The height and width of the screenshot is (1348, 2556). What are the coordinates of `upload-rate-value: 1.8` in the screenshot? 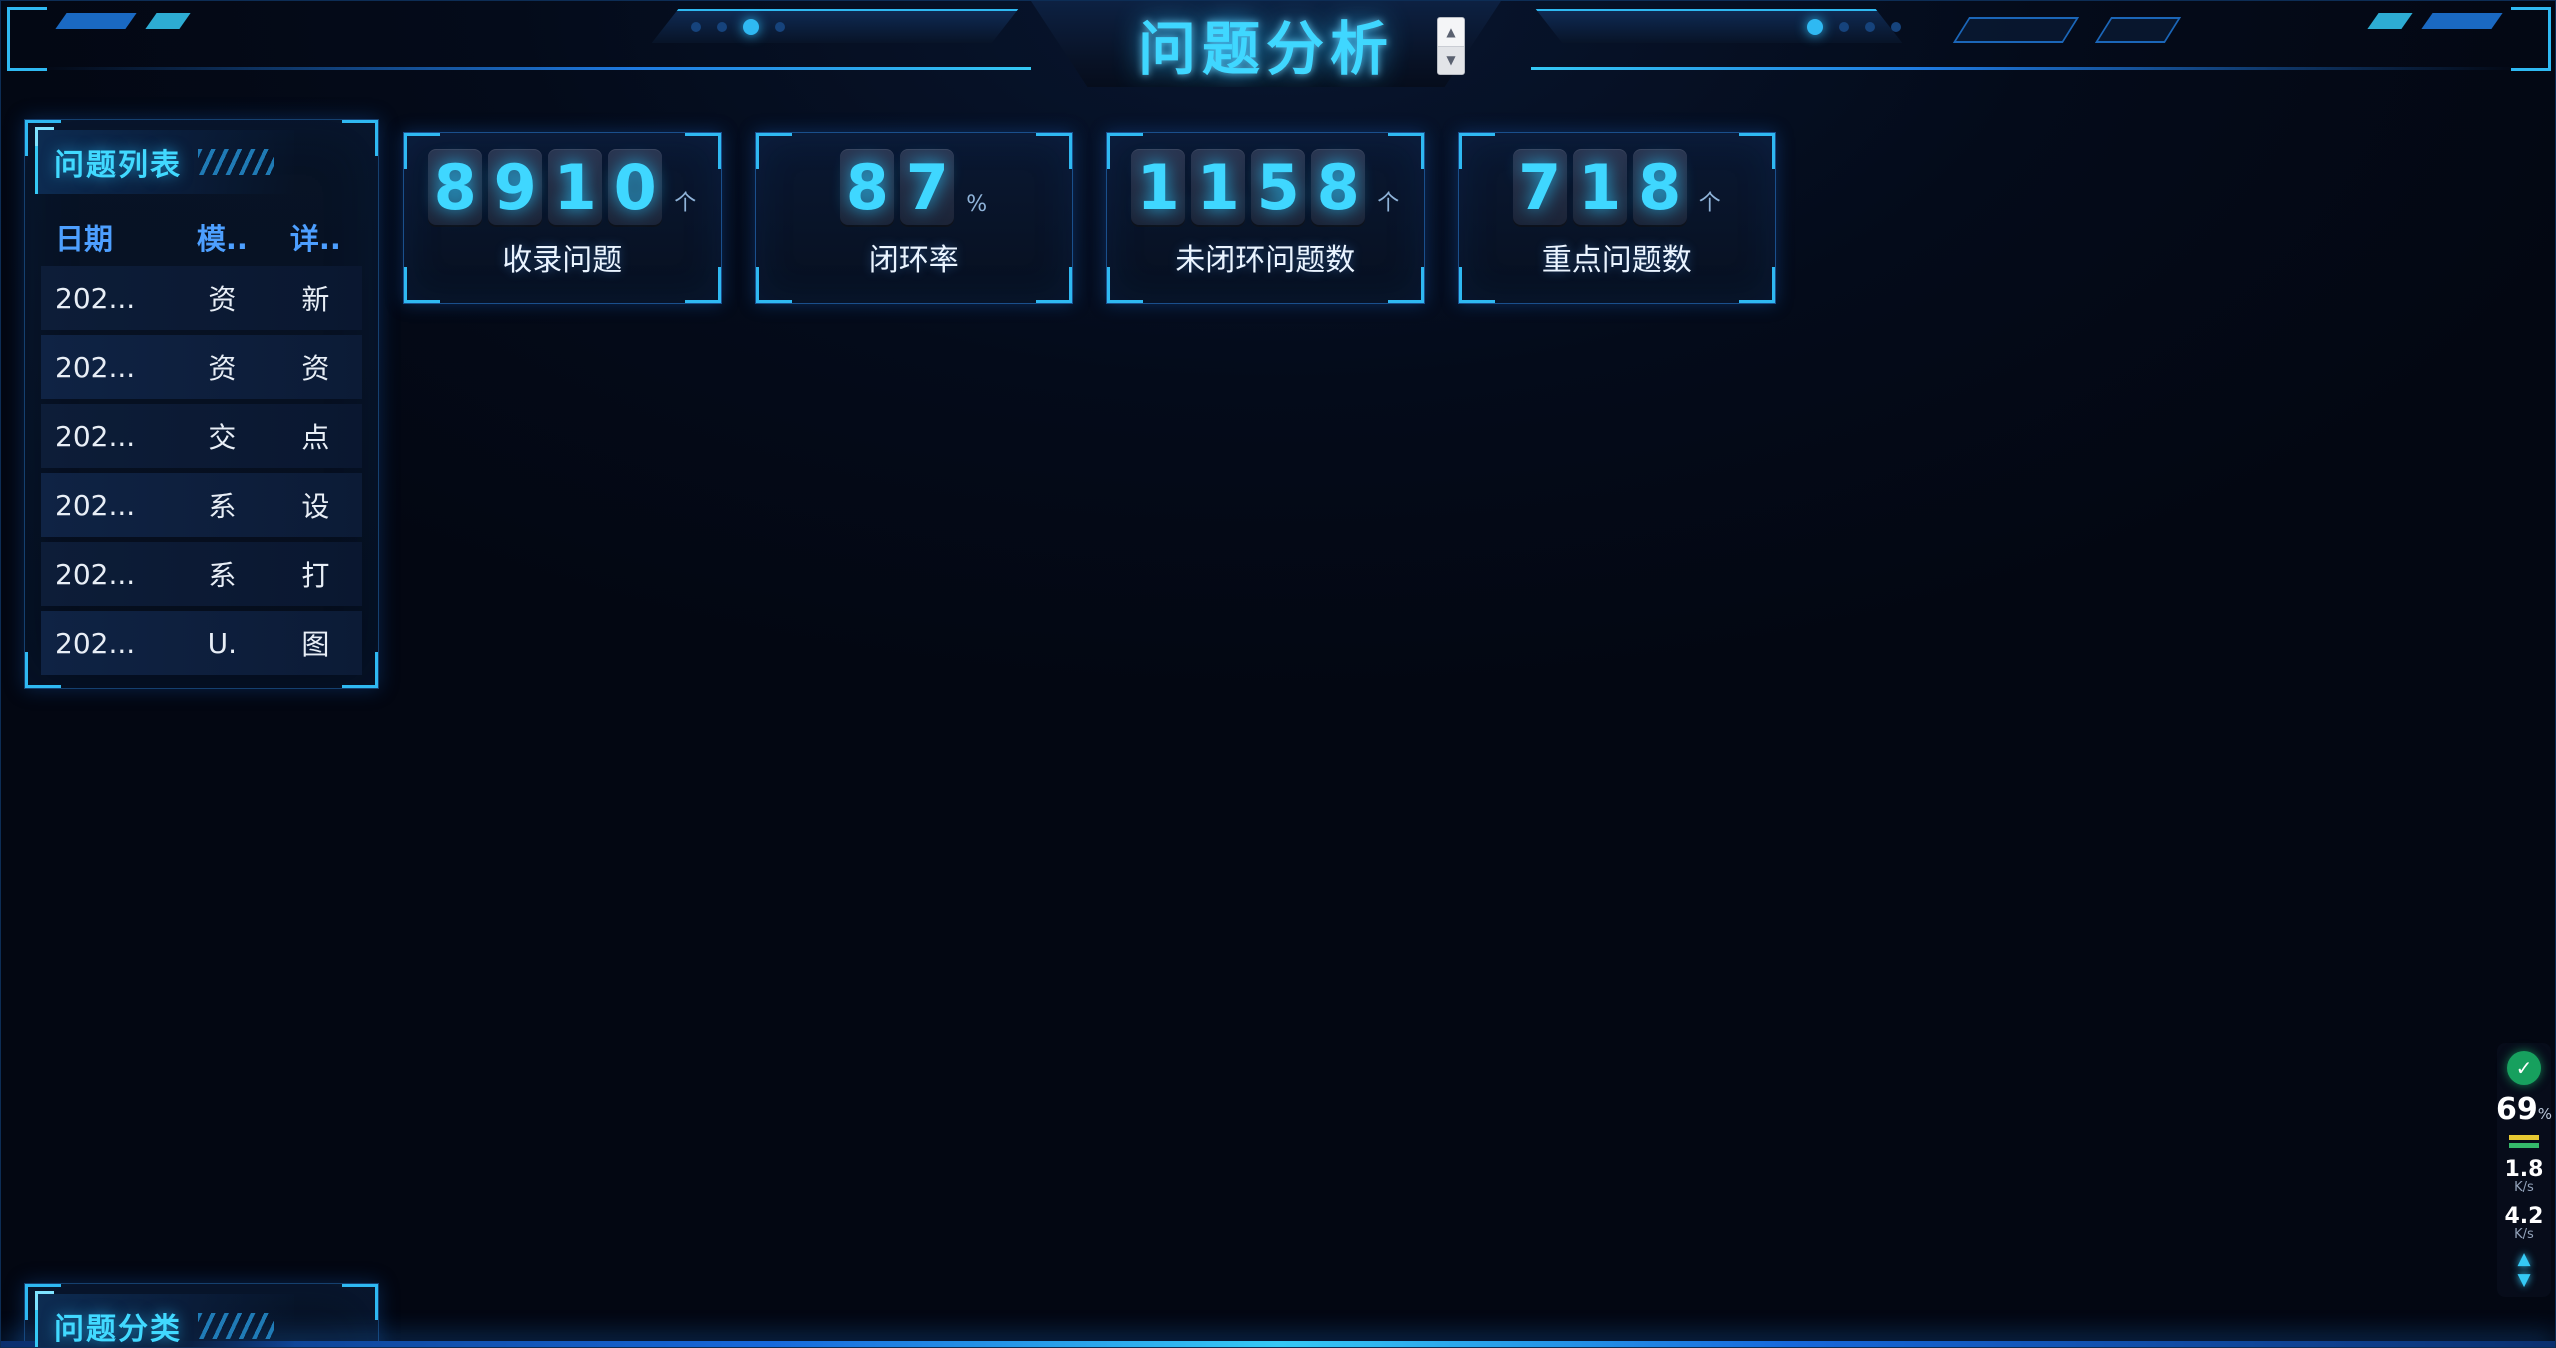 It's located at (2524, 1169).